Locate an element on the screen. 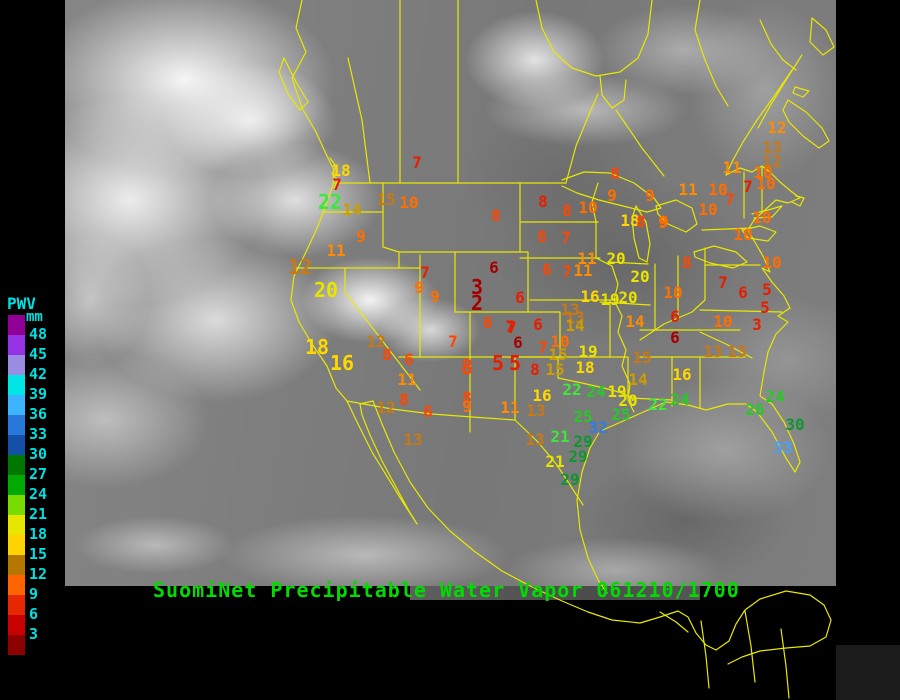 This screenshot has width=900, height=700. coastline-mexico is located at coordinates (544, 525).